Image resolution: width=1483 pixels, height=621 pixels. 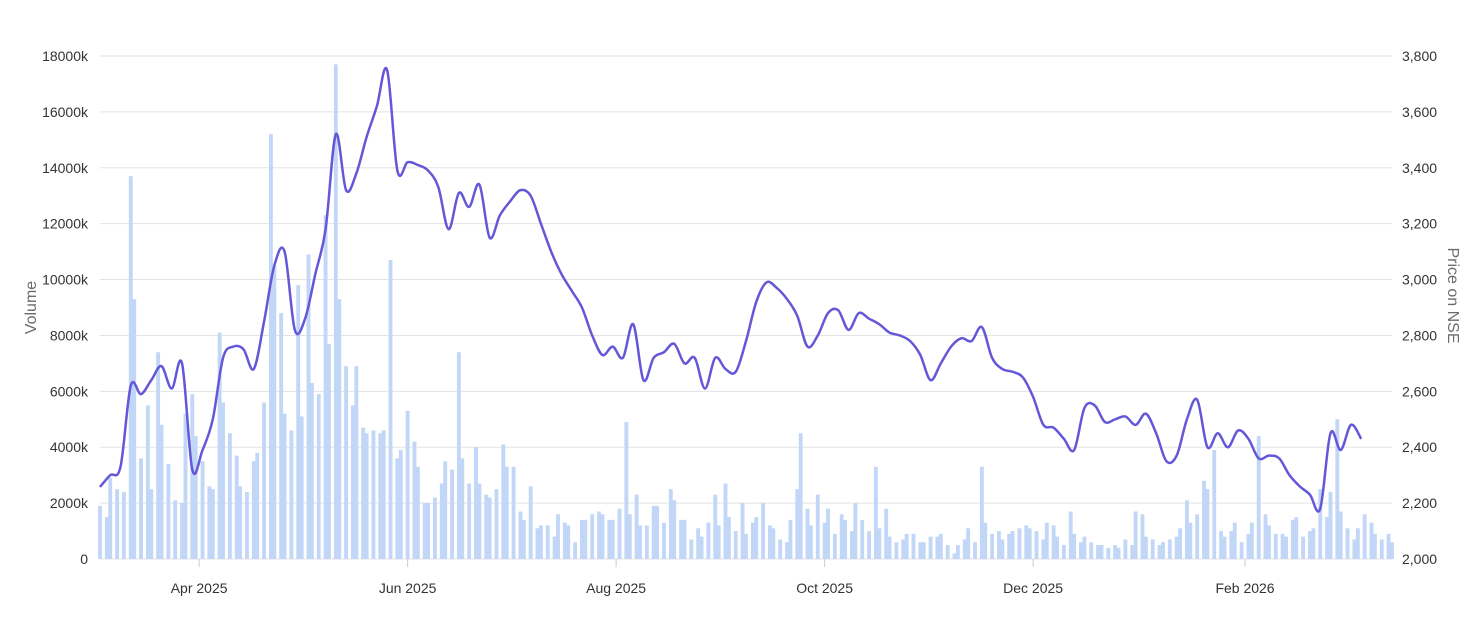 What do you see at coordinates (199, 588) in the screenshot?
I see `x-tick-label: Apr 2025` at bounding box center [199, 588].